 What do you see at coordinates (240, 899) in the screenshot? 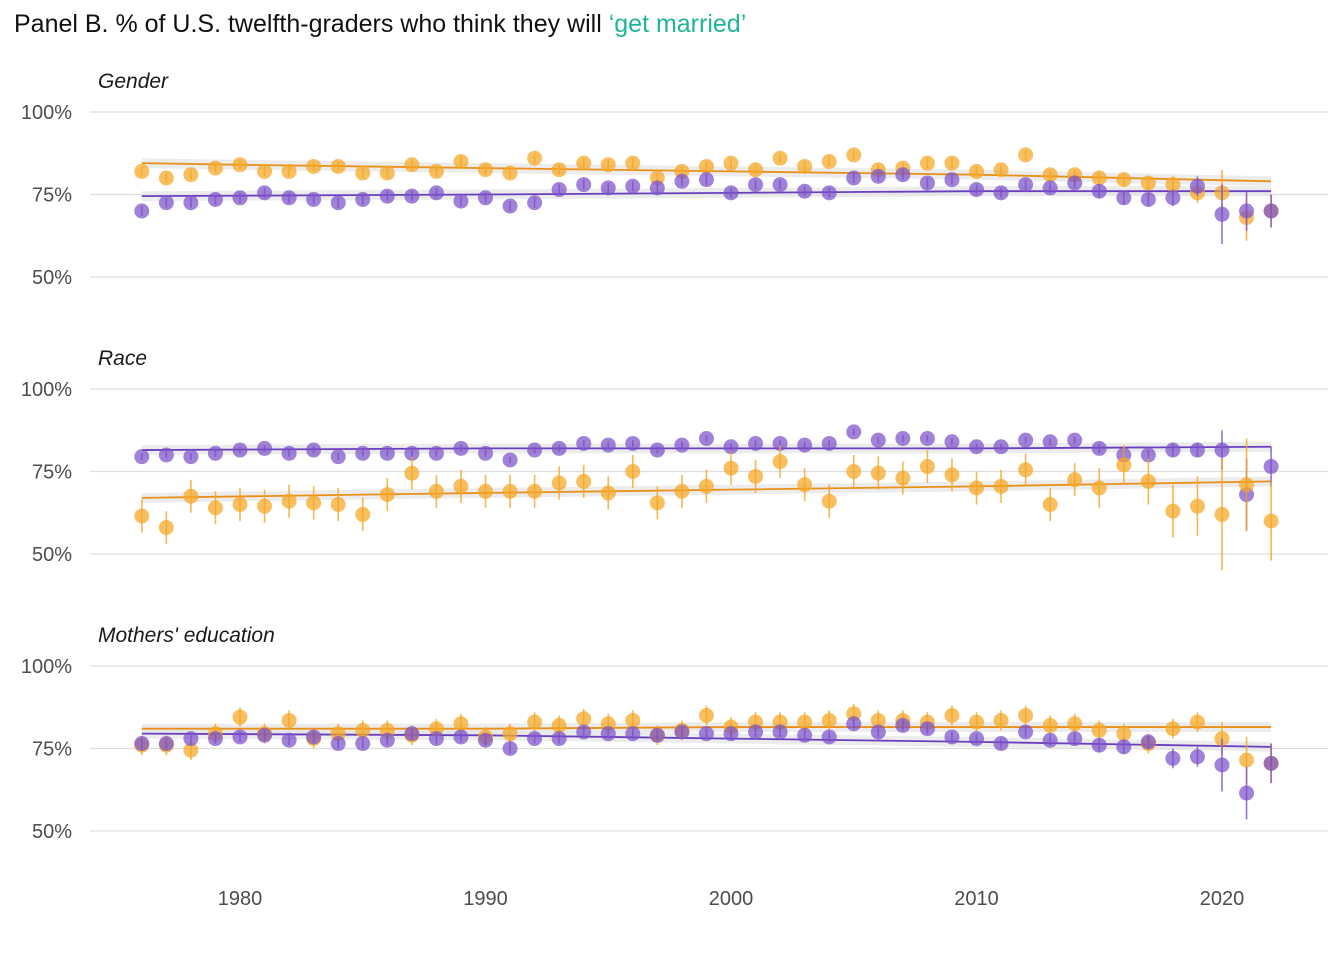
I see `x-tick-label: 1980` at bounding box center [240, 899].